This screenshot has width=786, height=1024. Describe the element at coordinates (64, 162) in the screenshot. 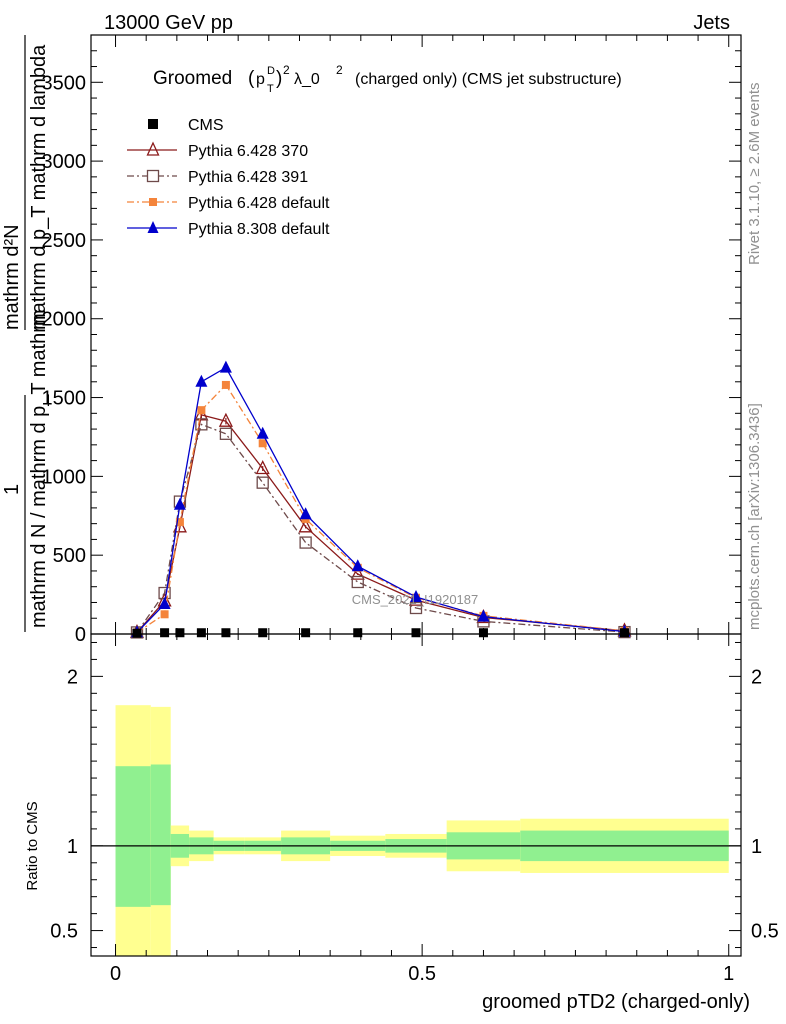

I see `main-y-tick-label: 3000` at that location.